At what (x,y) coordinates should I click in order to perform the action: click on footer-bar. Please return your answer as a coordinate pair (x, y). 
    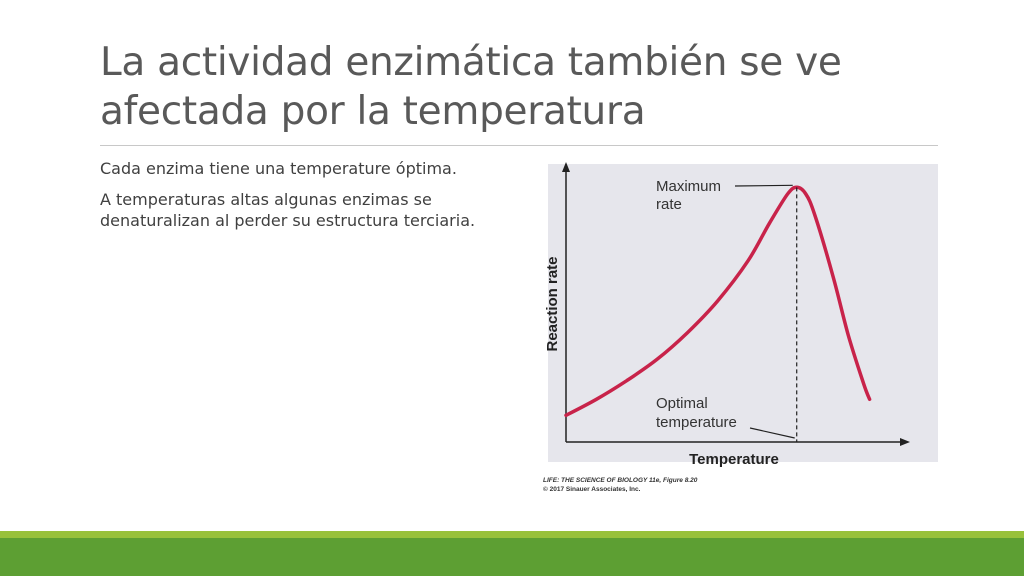
    Looking at the image, I should click on (512, 557).